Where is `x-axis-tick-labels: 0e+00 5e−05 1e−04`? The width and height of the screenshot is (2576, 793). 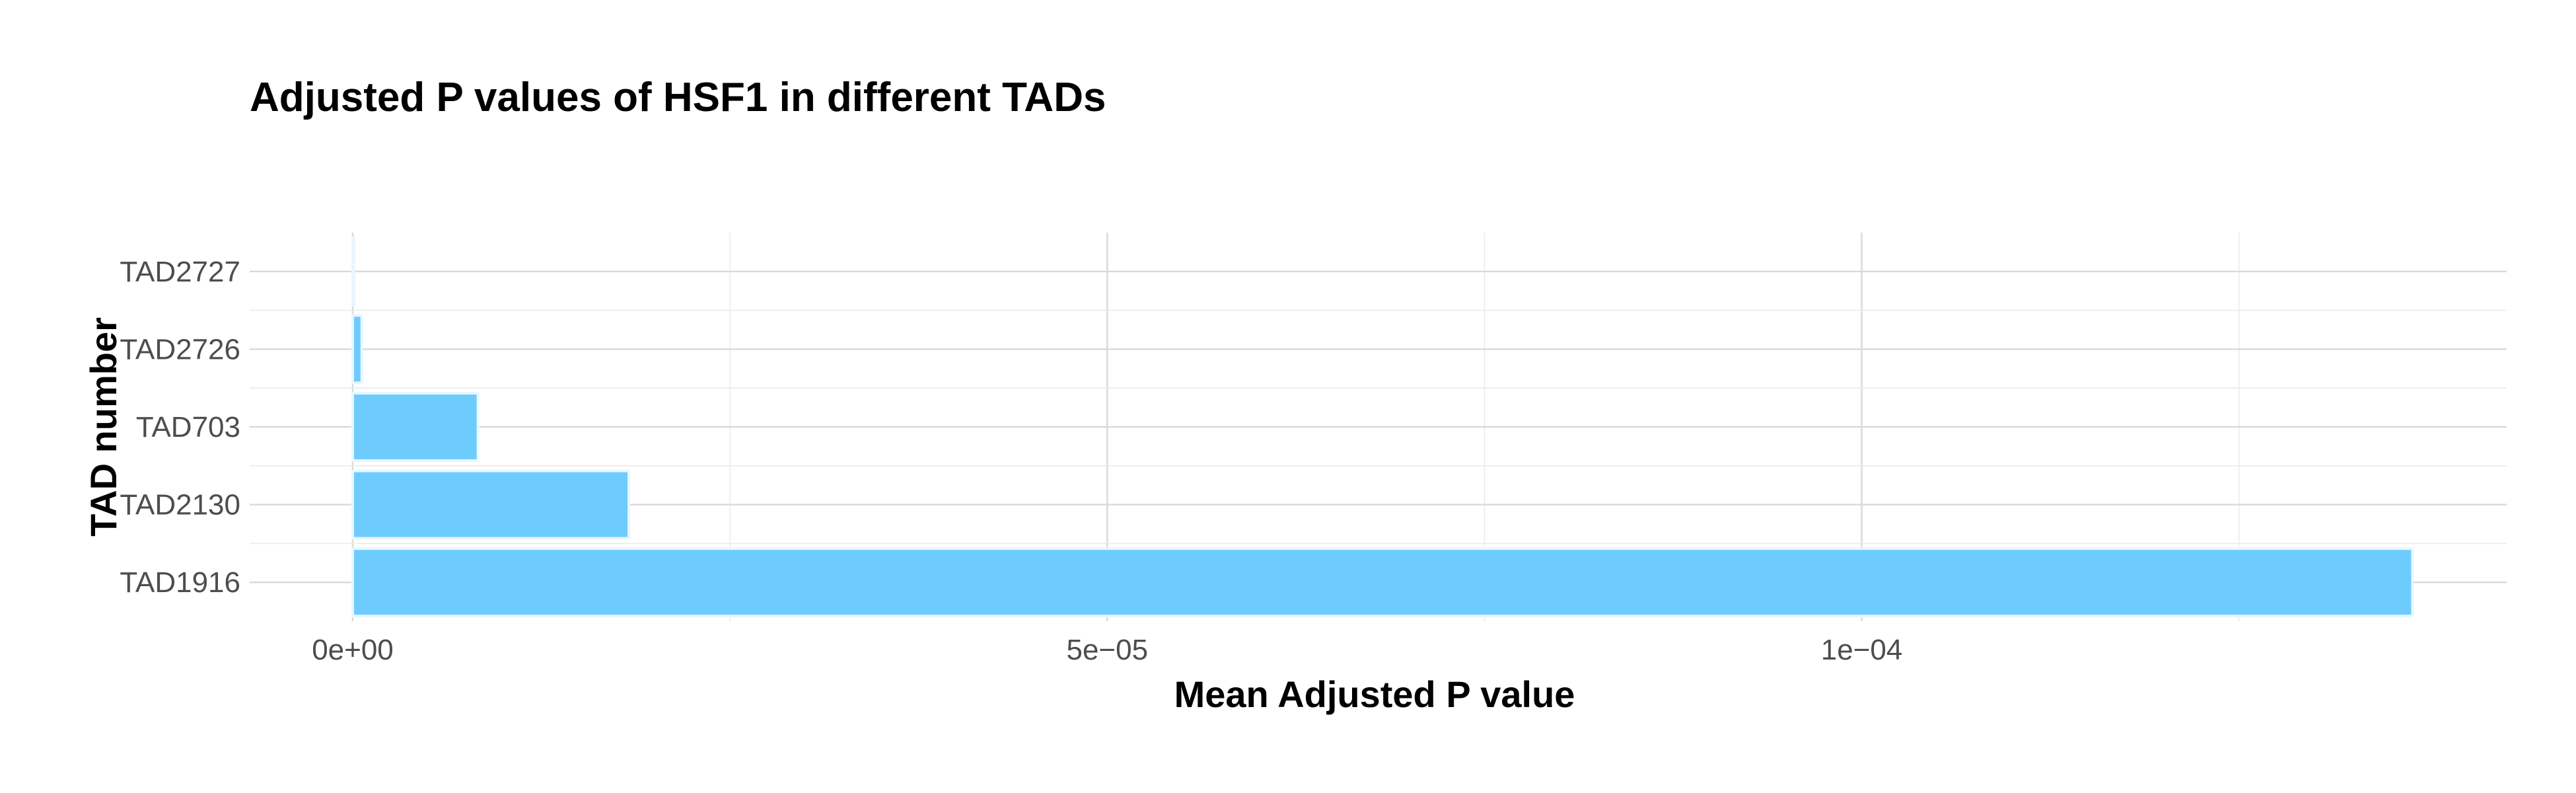
x-axis-tick-labels: 0e+00 5e−05 1e−04 is located at coordinates (1107, 650).